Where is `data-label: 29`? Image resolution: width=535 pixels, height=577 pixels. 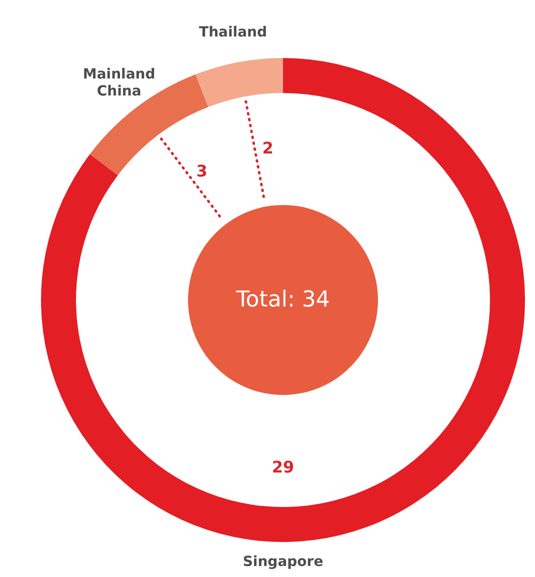 data-label: 29 is located at coordinates (283, 467).